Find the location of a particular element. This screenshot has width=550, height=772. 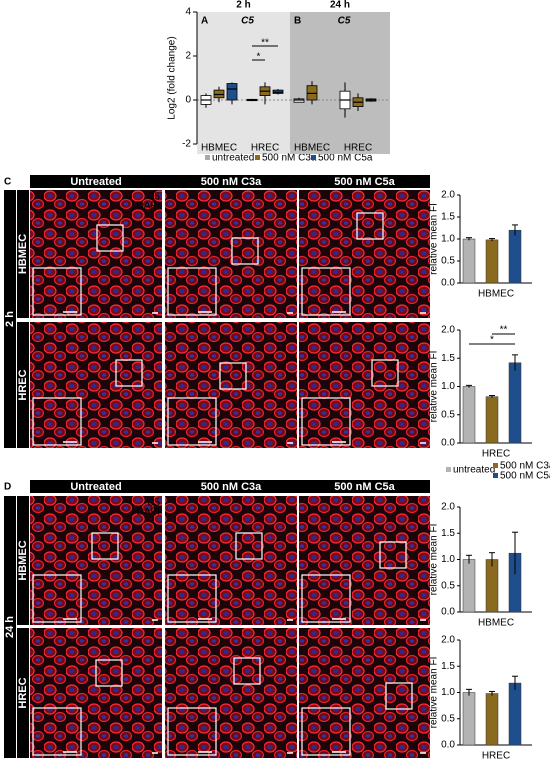

y-tick-label: -2 is located at coordinates (186, 144).